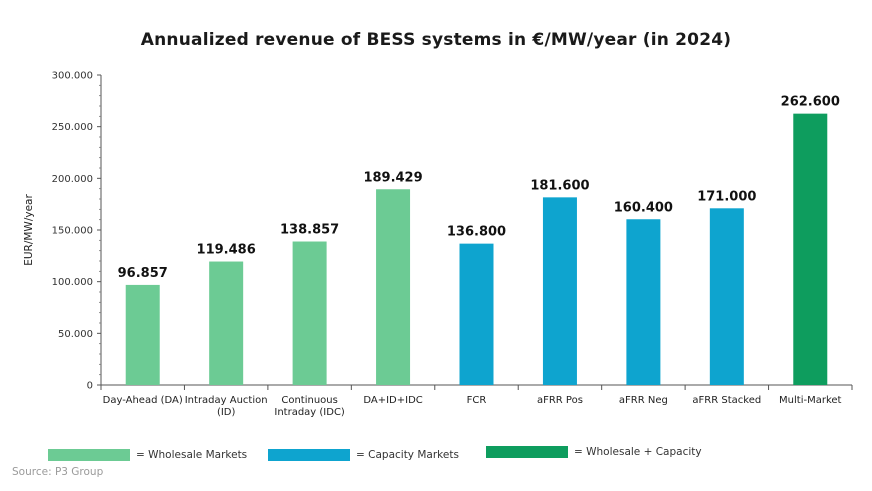 Image resolution: width=872 pixels, height=491 pixels. I want to click on source-note: Source: P3 Group, so click(58, 472).